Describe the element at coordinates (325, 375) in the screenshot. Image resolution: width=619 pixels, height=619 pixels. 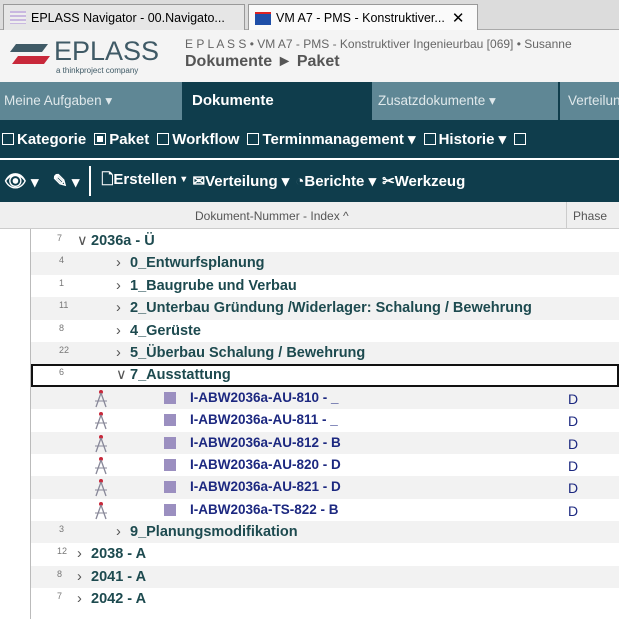
I see `folder-row: 6 ∨ 7_Ausstattung` at that location.